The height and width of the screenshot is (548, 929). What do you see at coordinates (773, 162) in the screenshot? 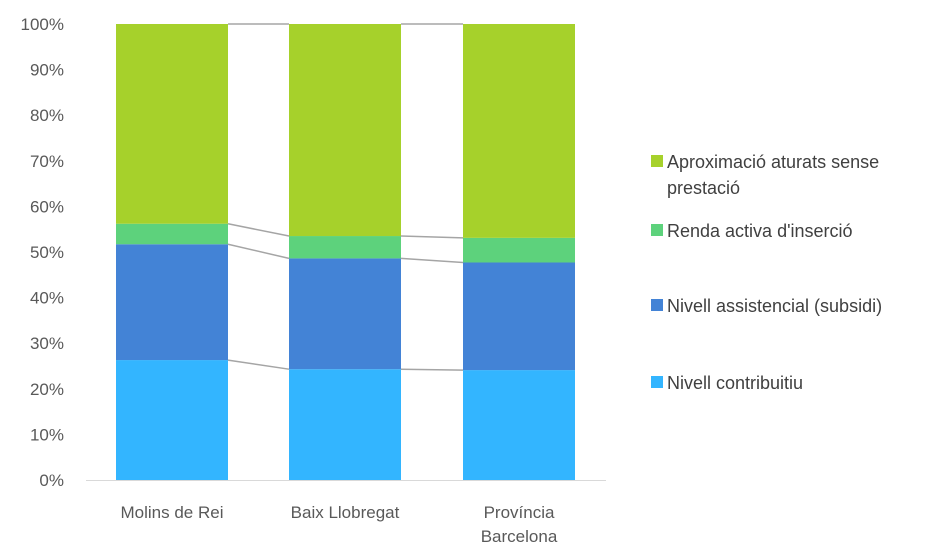
I see `legend-label: Aproximació aturats sense` at bounding box center [773, 162].